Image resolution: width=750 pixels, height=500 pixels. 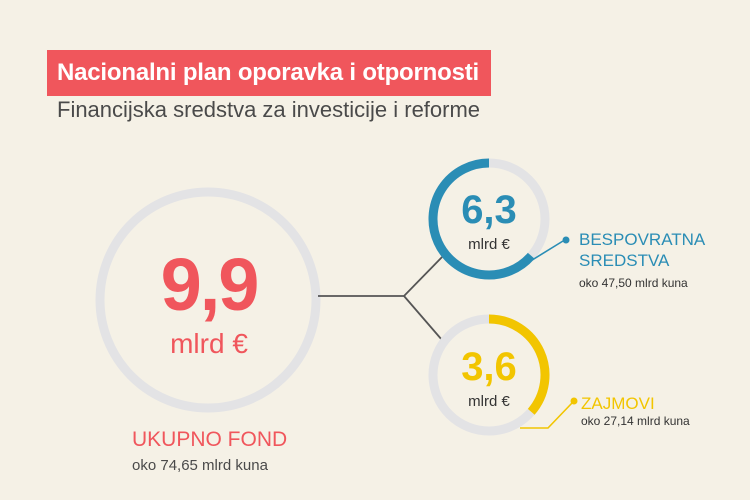 What do you see at coordinates (489, 244) in the screenshot?
I see `grant-unit: mlrd €` at bounding box center [489, 244].